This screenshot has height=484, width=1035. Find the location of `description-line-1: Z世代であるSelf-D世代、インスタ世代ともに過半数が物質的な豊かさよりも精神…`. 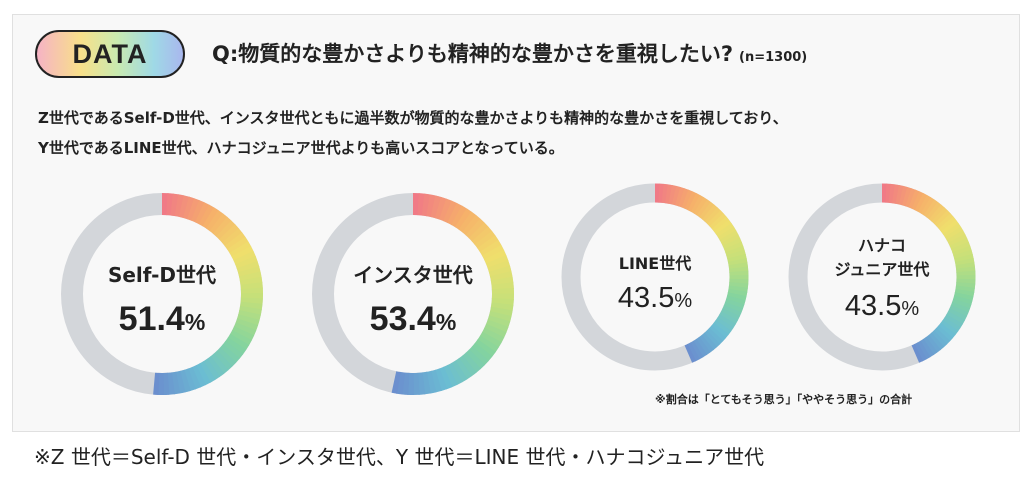

description-line-1: Z世代であるSelf-D世代、インスタ世代ともに過半数が物質的な豊かさよりも精神… is located at coordinates (413, 118).